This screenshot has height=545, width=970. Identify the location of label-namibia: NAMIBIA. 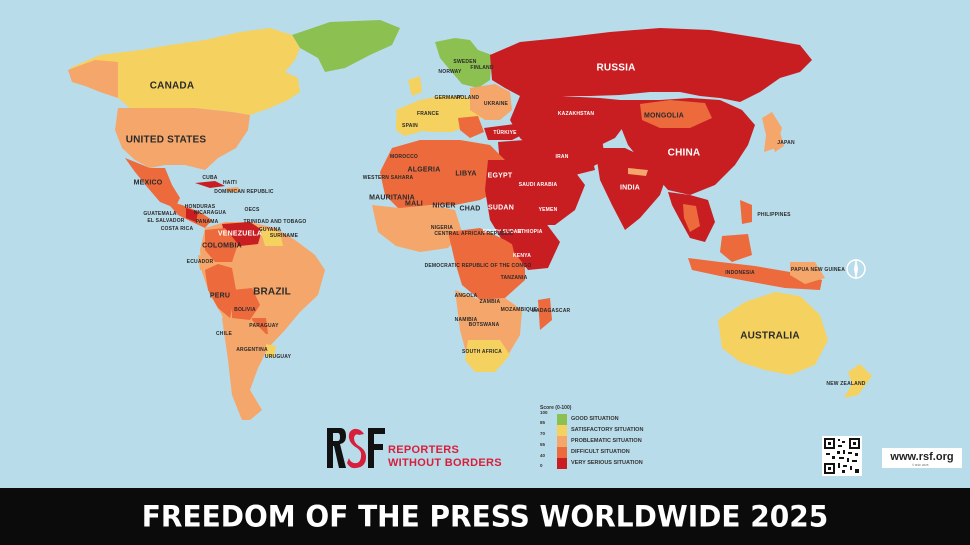
(466, 320).